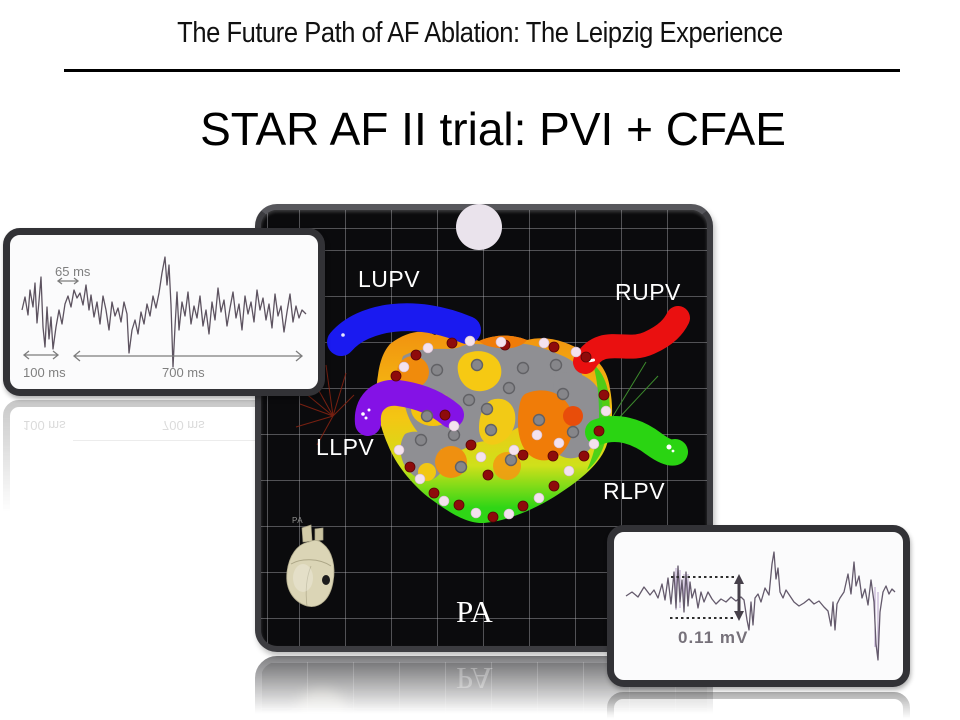 The height and width of the screenshot is (720, 960). I want to click on heart-reflection-blob, so click(322, 705).